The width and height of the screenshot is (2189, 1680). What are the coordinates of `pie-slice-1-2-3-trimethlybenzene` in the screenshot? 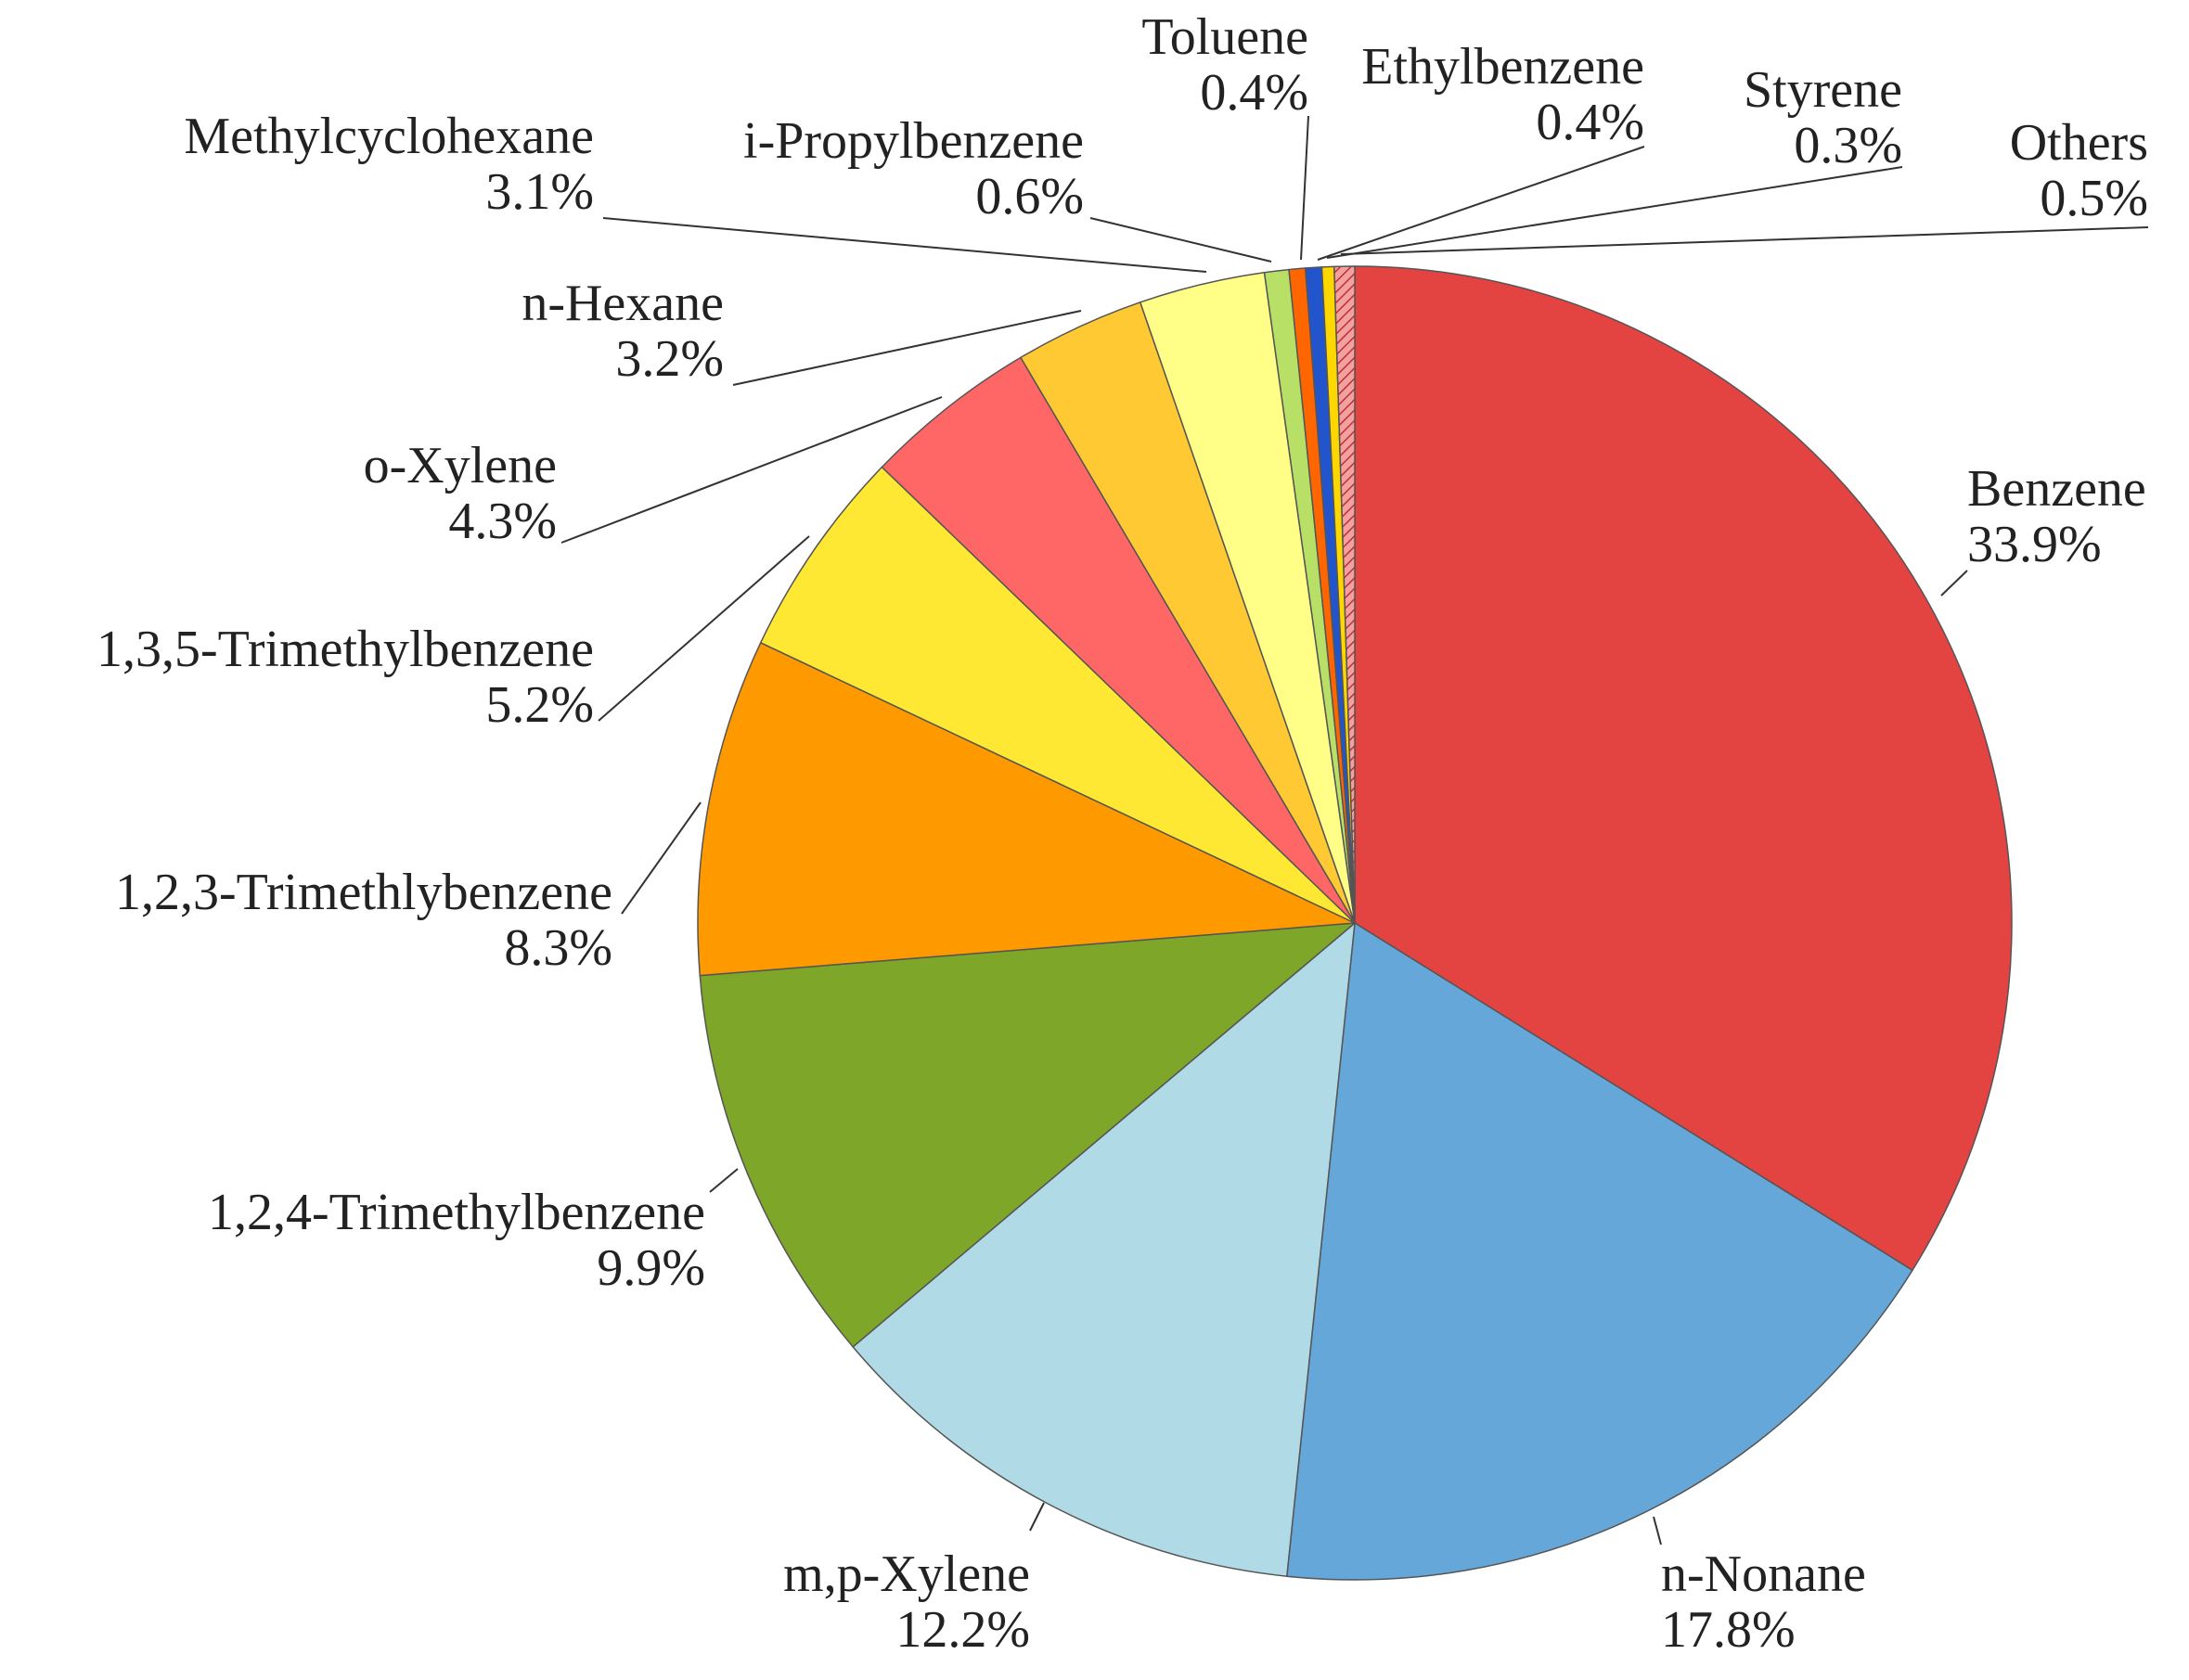 It's located at (1027, 809).